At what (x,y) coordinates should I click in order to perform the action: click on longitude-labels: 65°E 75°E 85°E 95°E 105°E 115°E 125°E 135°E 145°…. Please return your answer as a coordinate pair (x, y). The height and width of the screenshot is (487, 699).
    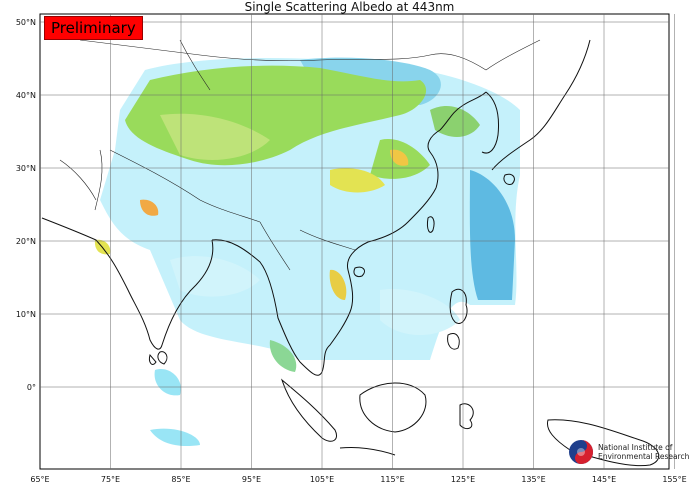
    Looking at the image, I should click on (358, 479).